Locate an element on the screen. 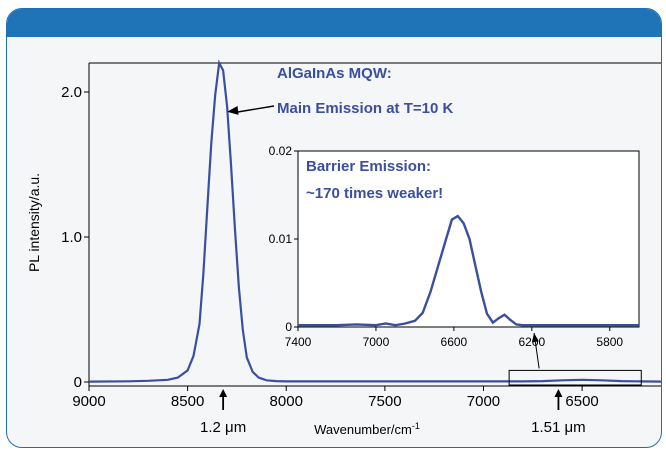  main-x-tick-label: 7000 is located at coordinates (483, 401).